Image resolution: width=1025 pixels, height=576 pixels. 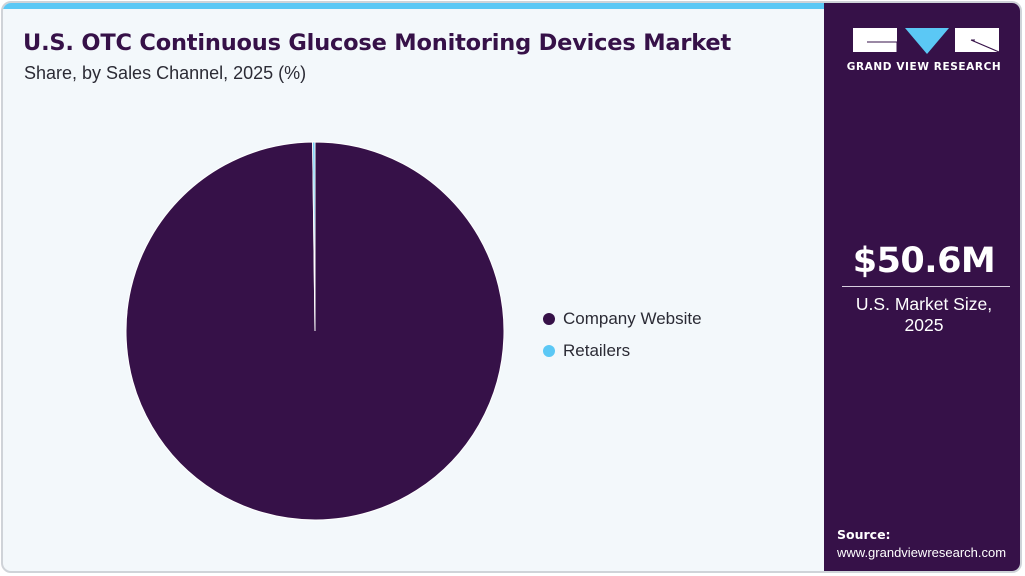 I want to click on chart-subtitle: Share, by Sales Channel, 2025 (%), so click(x=165, y=73).